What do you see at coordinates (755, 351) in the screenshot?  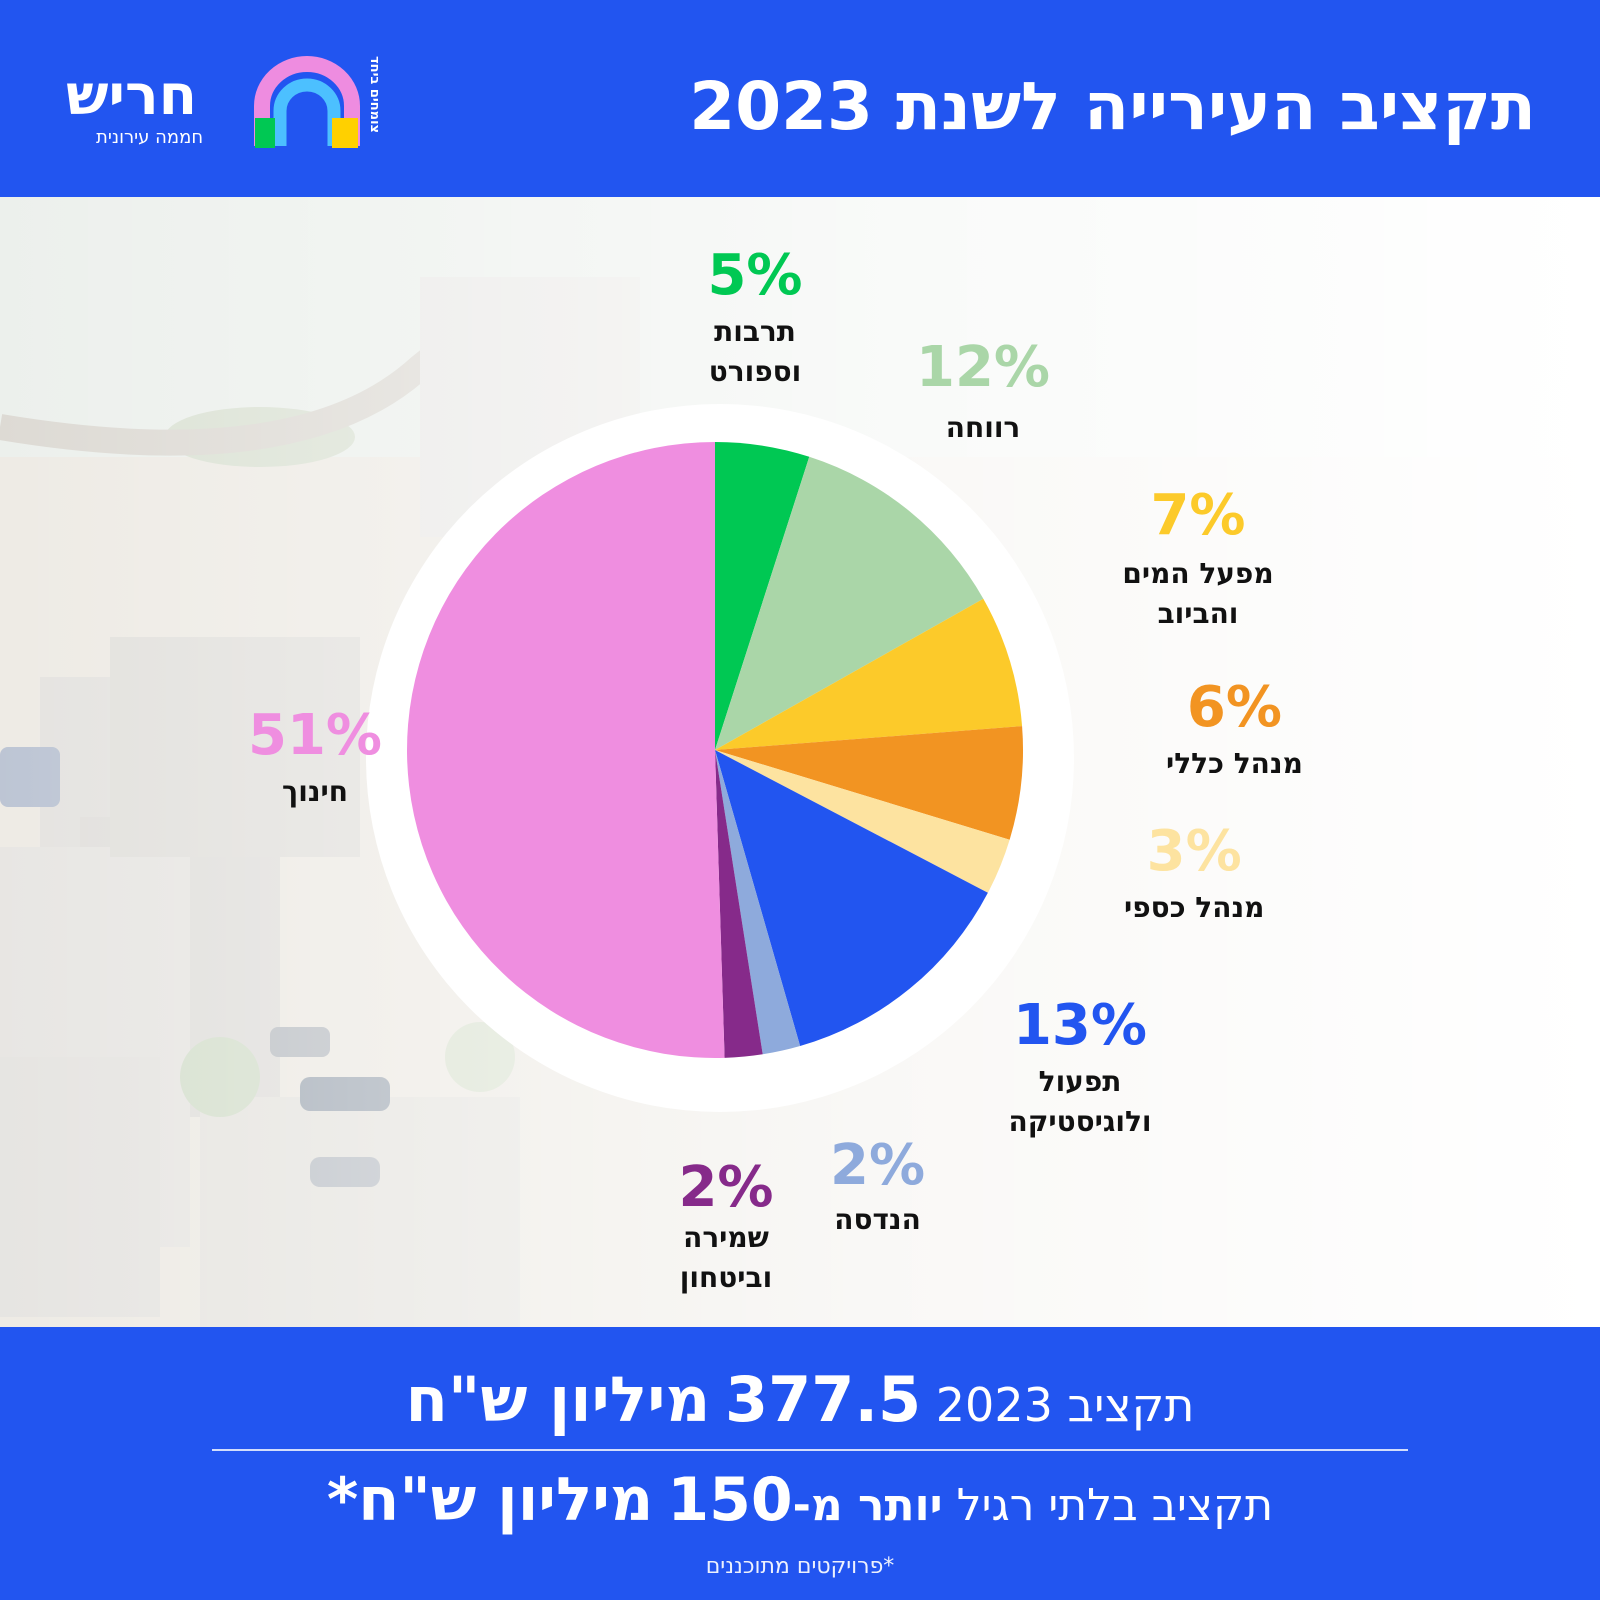 I see `slice-category: תרבות וספורט` at bounding box center [755, 351].